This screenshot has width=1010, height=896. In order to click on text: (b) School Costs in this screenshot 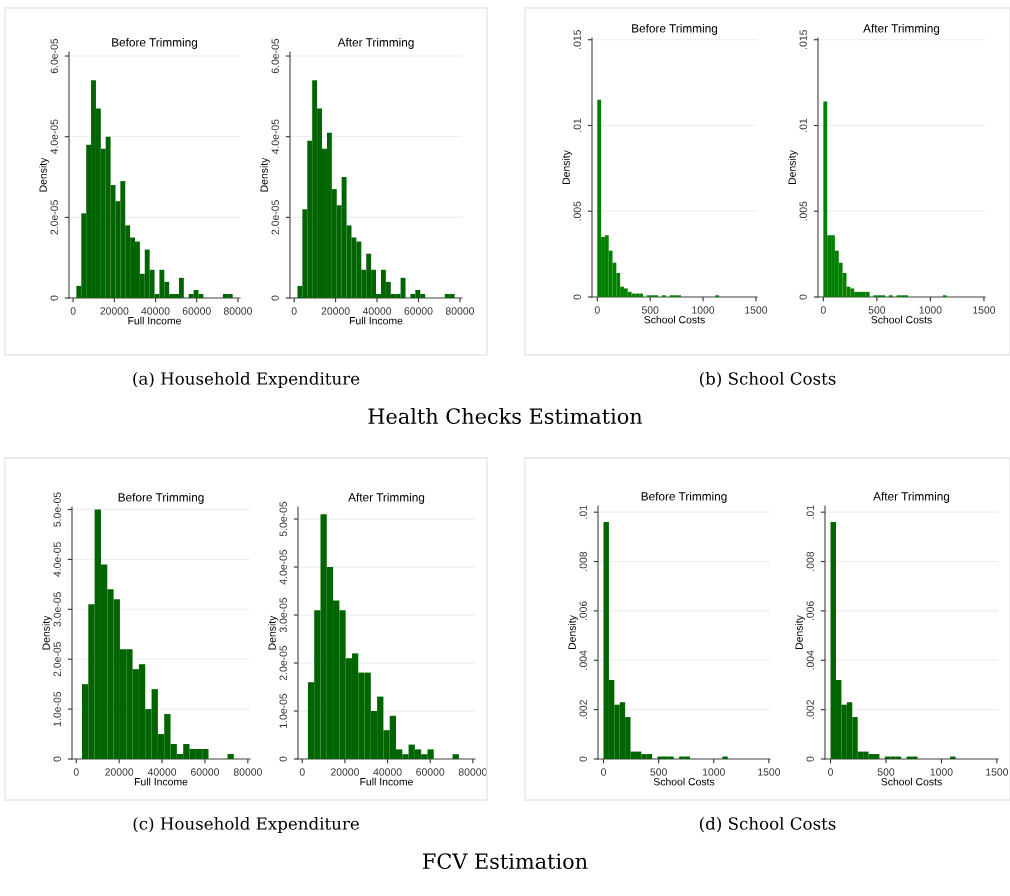, I will do `click(767, 379)`.